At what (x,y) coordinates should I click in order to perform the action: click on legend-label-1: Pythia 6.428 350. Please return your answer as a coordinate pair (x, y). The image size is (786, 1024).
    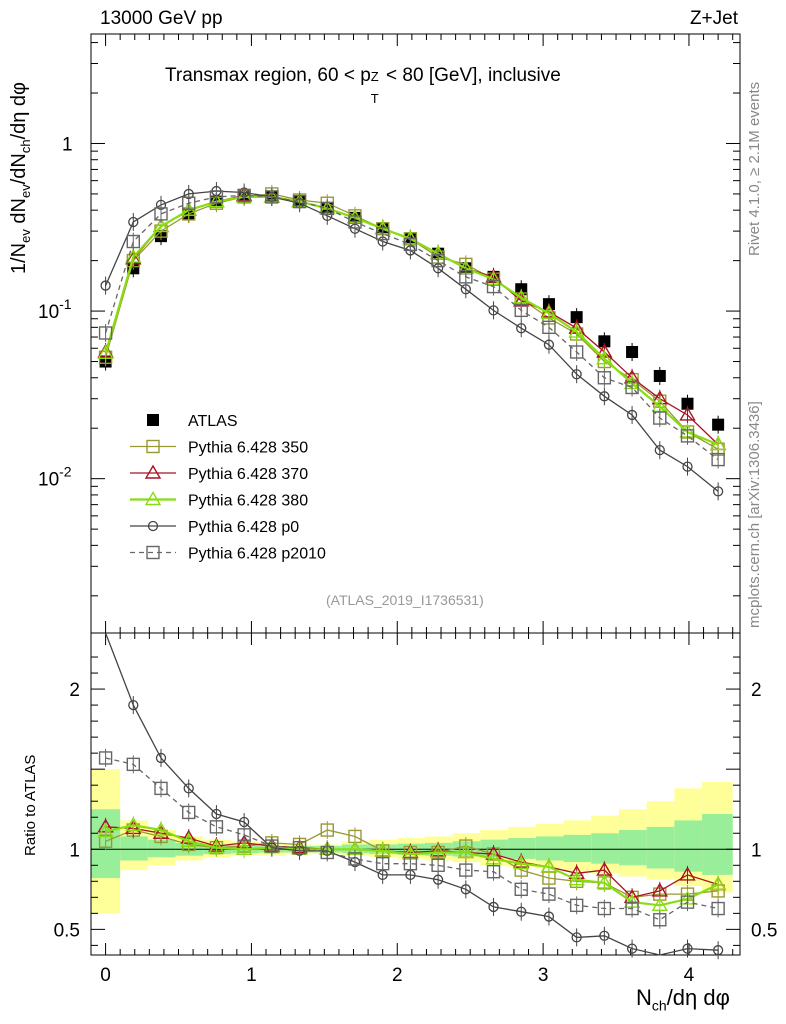
    Looking at the image, I should click on (248, 448).